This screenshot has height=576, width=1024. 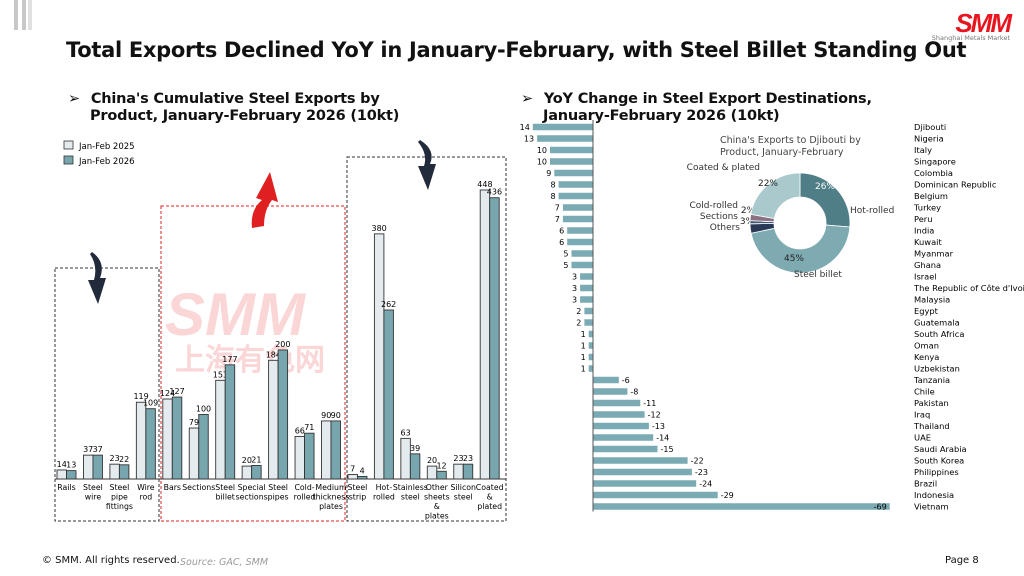 What do you see at coordinates (358, 487) in the screenshot?
I see `category-label: Steel` at bounding box center [358, 487].